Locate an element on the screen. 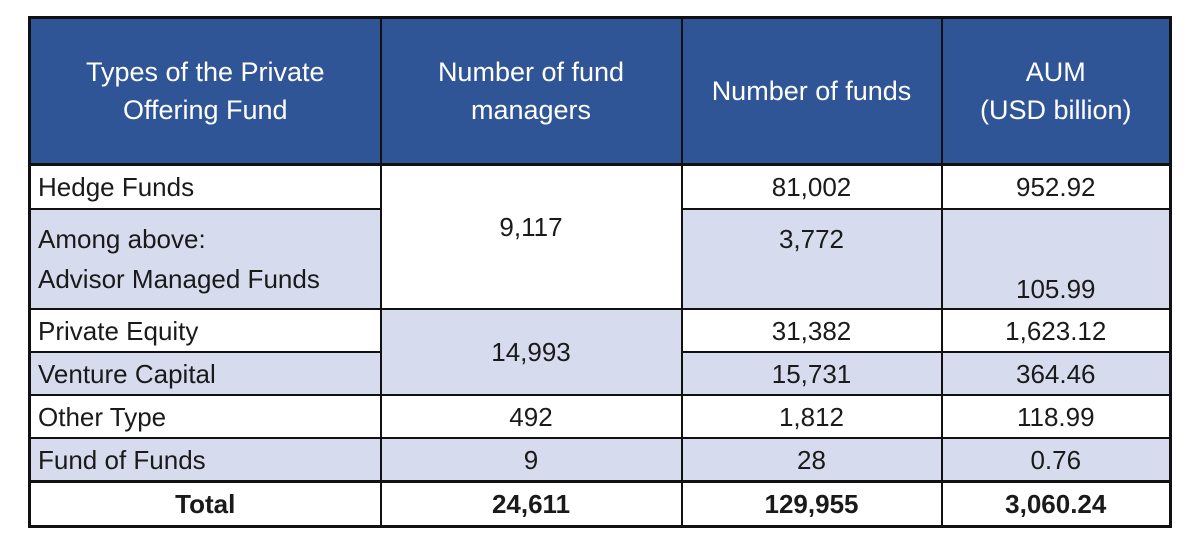  cell-funds-advisor-managed: 3,772 is located at coordinates (811, 259).